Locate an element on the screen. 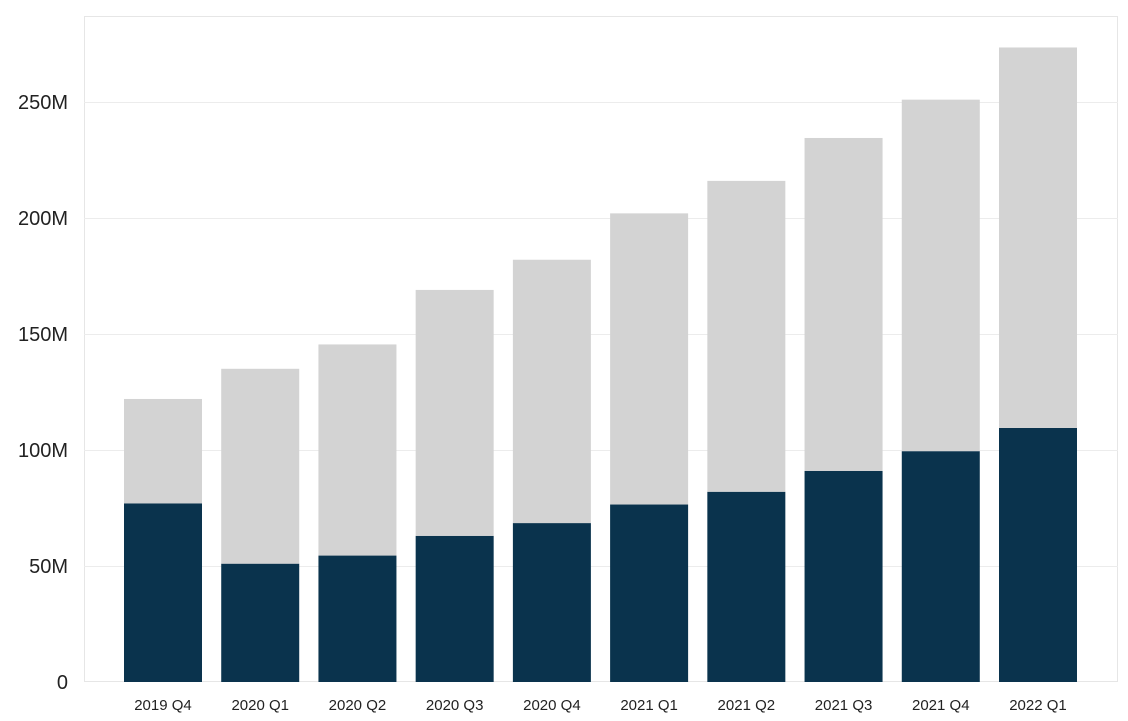  x-tick-label: 2021 Q1 is located at coordinates (649, 705).